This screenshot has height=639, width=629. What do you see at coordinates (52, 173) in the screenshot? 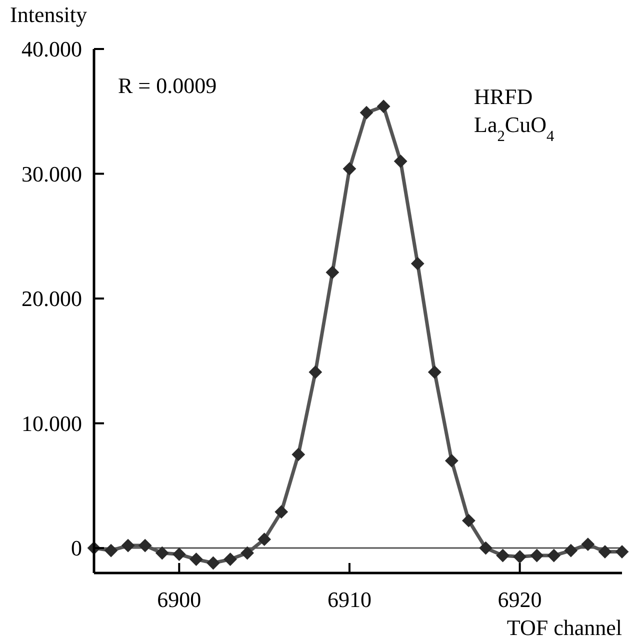
I see `y-tick-label: 30.000` at bounding box center [52, 173].